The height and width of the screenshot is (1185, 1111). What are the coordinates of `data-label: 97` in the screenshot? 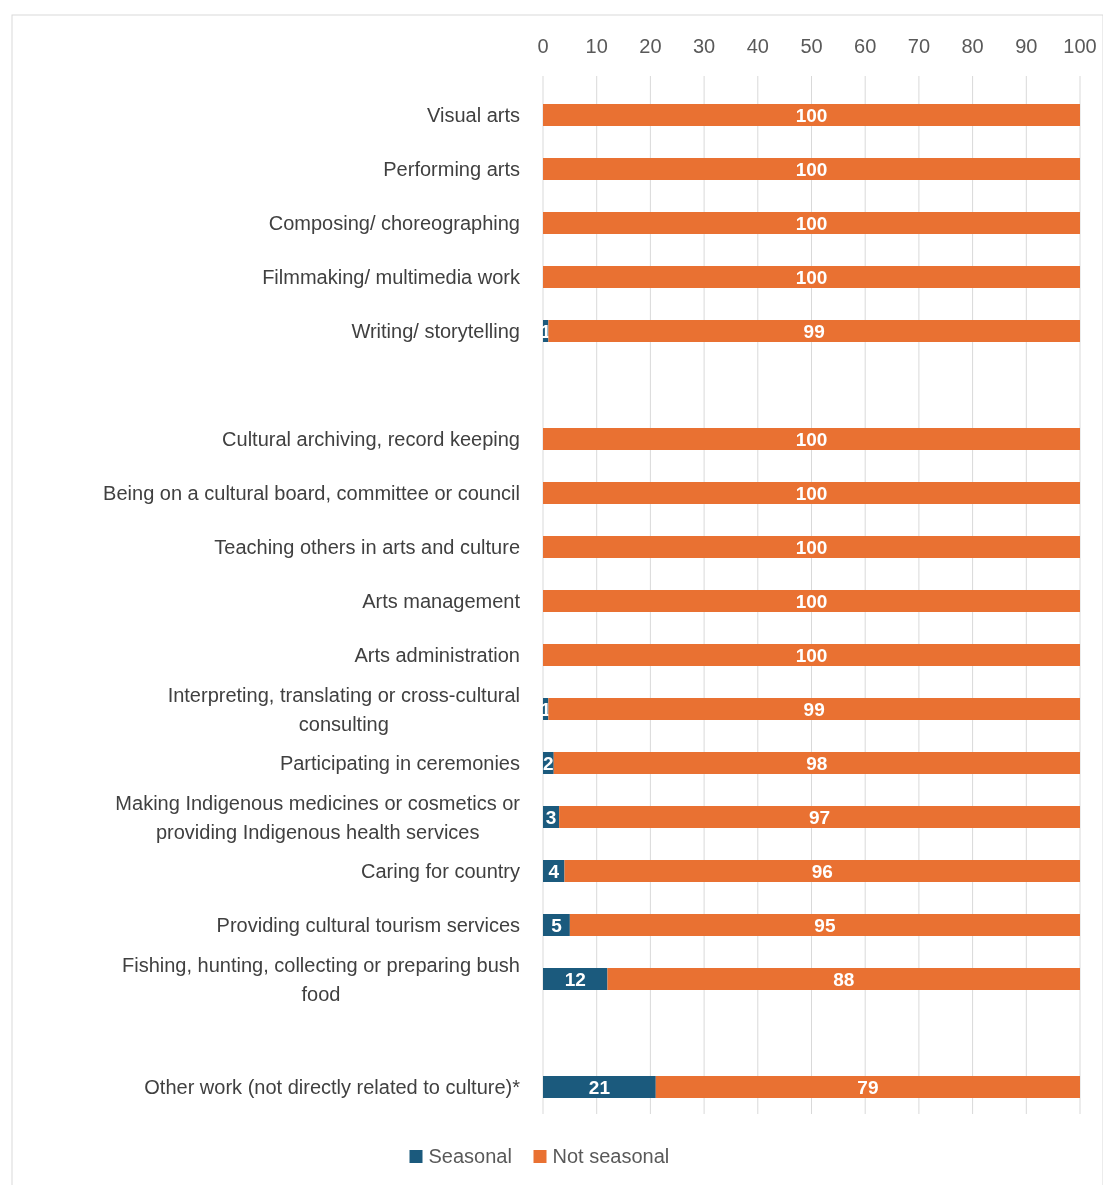 It's located at (819, 817).